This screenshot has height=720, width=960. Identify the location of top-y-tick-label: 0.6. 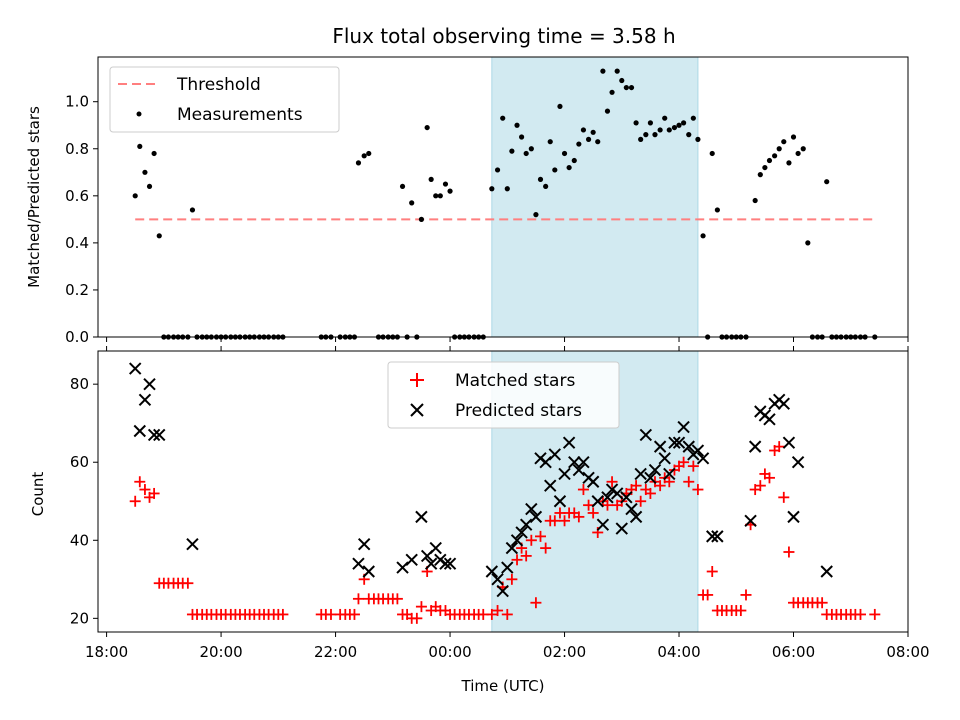
(77, 196).